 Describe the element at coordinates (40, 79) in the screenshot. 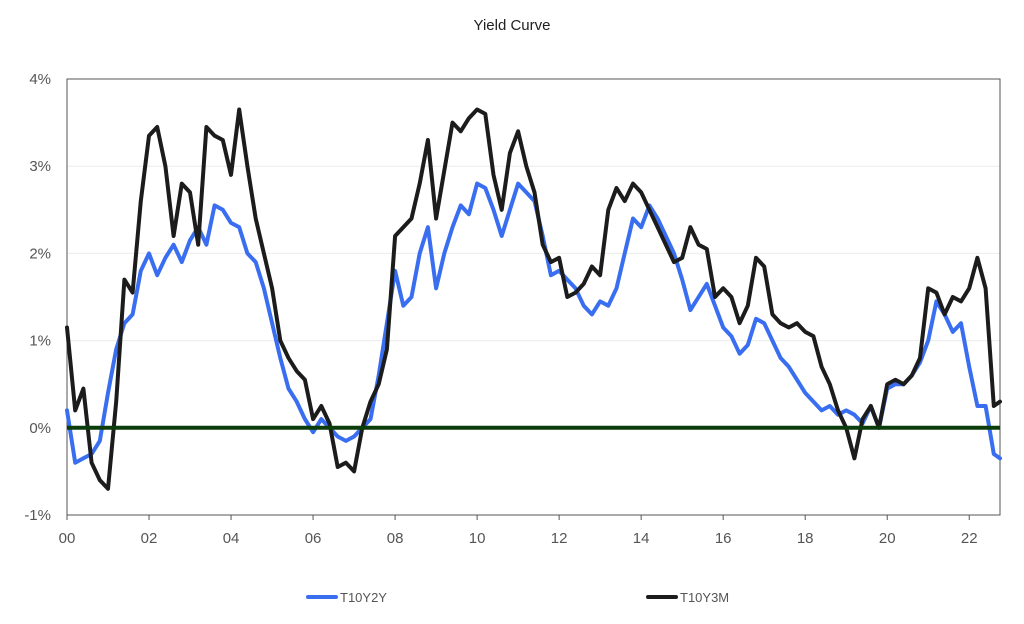

I see `y-tick-label: 4%` at that location.